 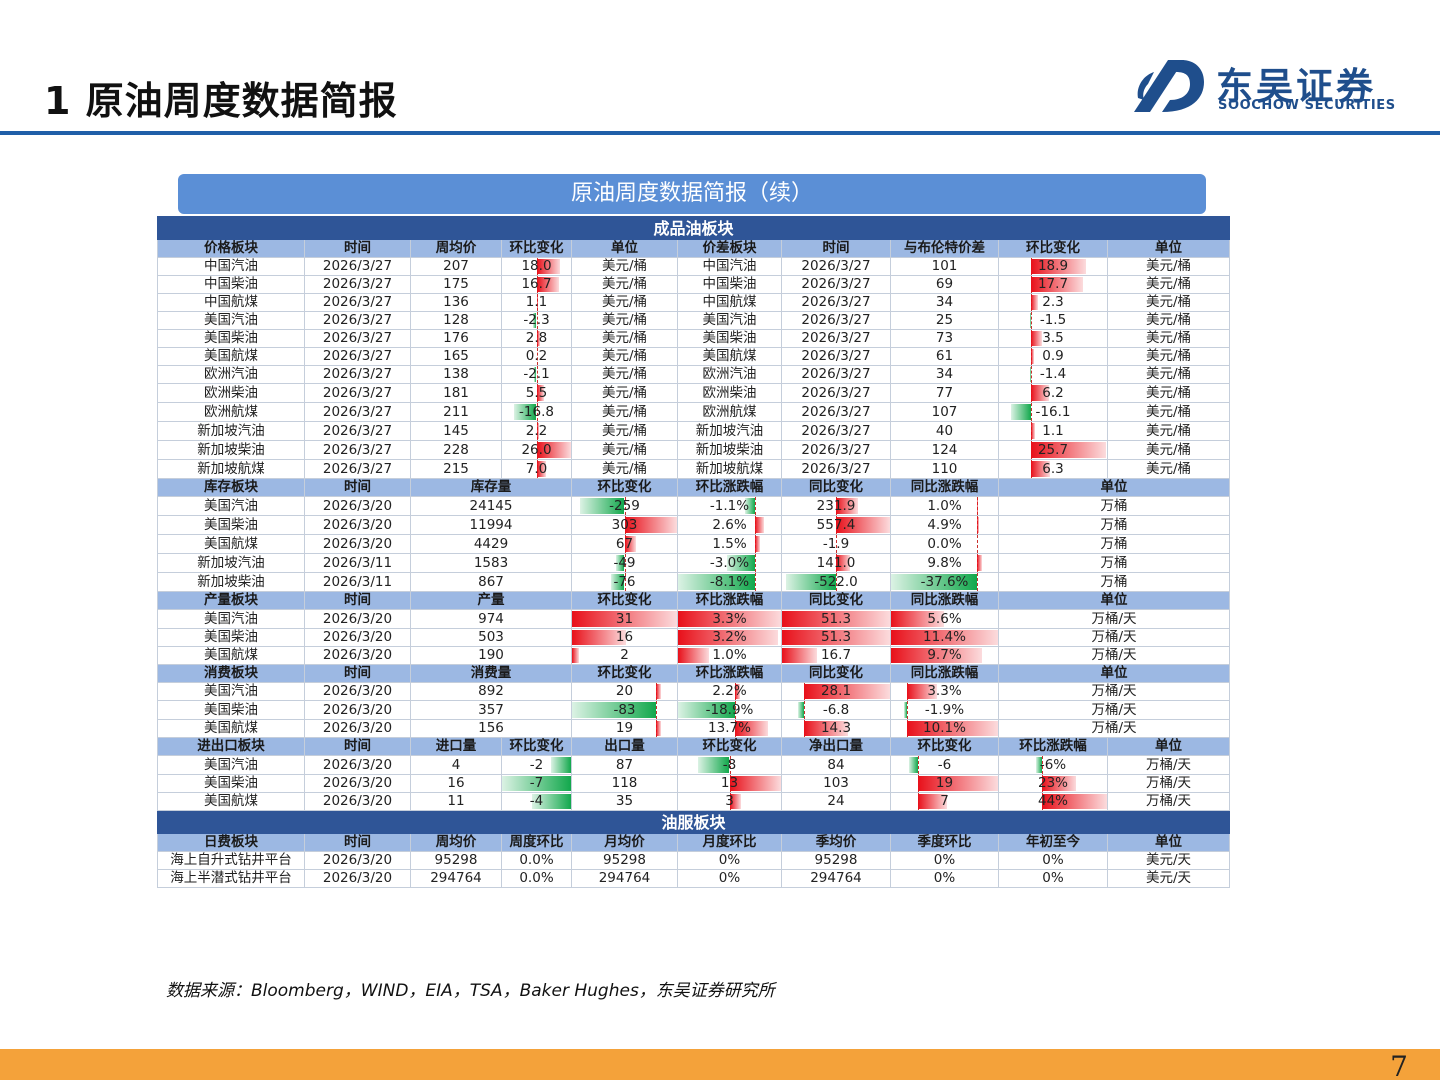 What do you see at coordinates (945, 842) in the screenshot?
I see `cell-value: 季度环比` at bounding box center [945, 842].